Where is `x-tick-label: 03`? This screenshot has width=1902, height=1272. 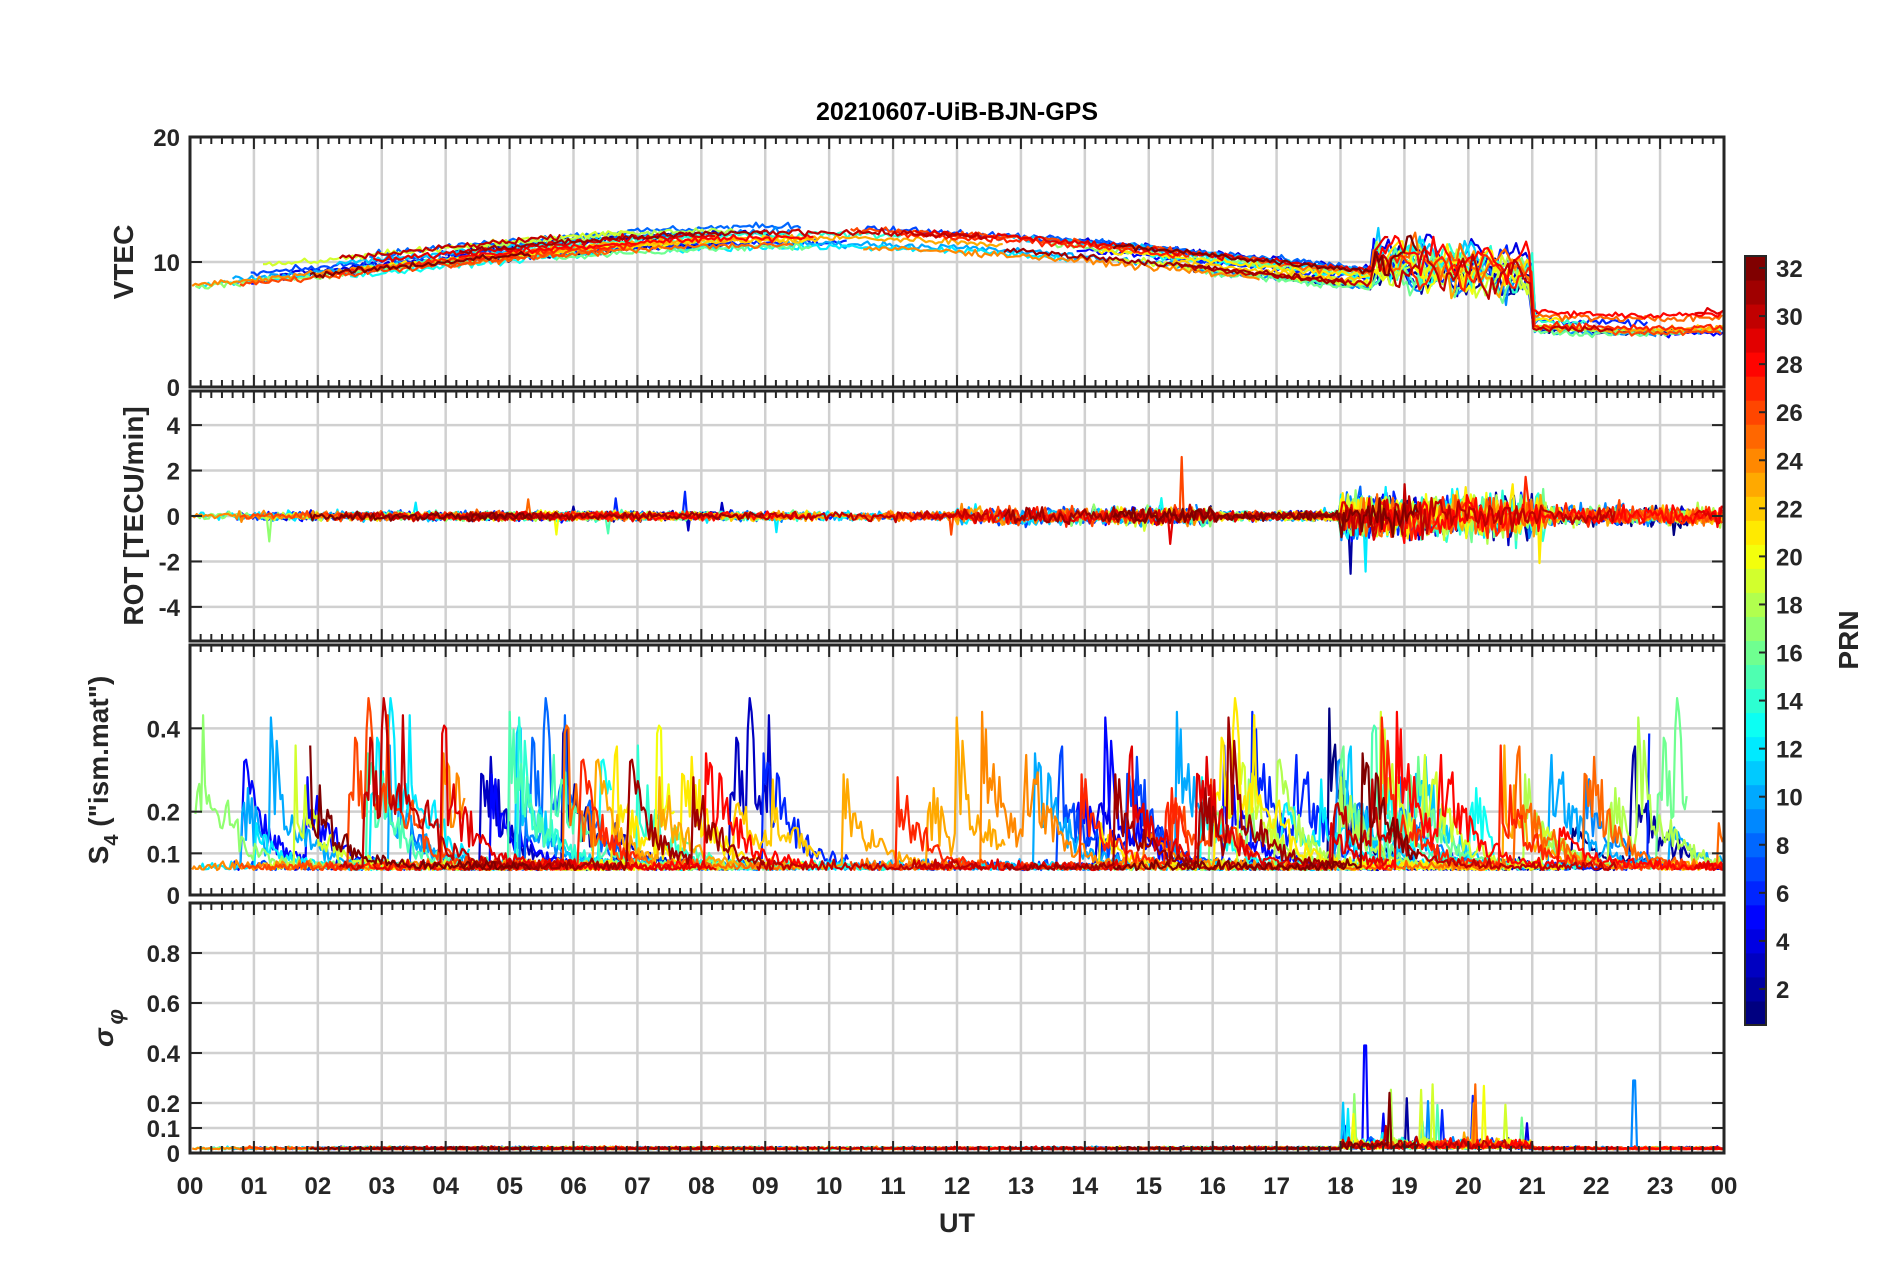 x-tick-label: 03 is located at coordinates (381, 1186).